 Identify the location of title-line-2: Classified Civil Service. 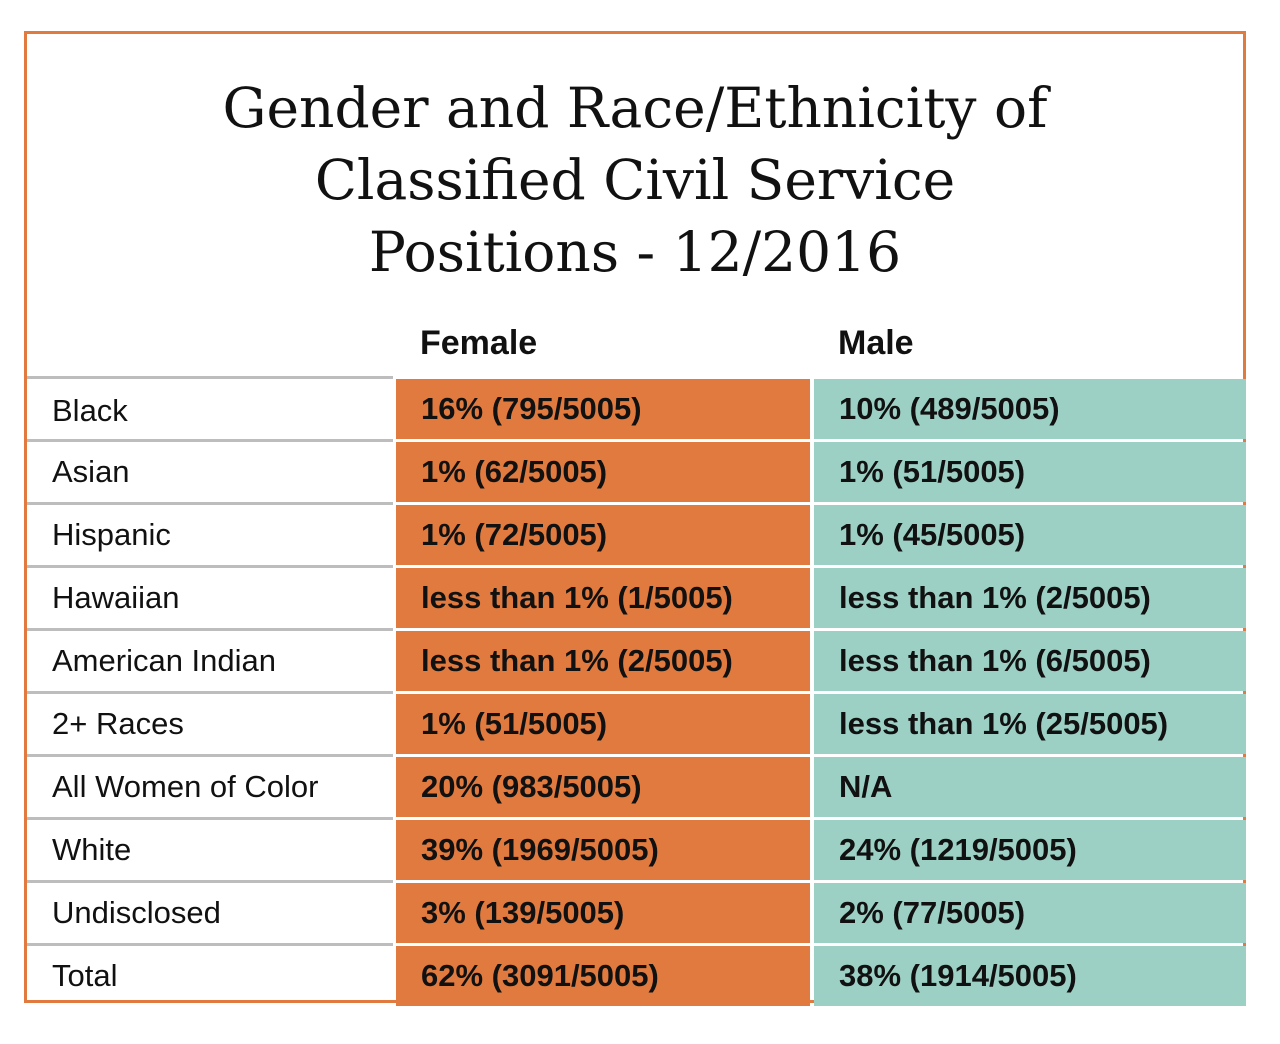
(635, 180).